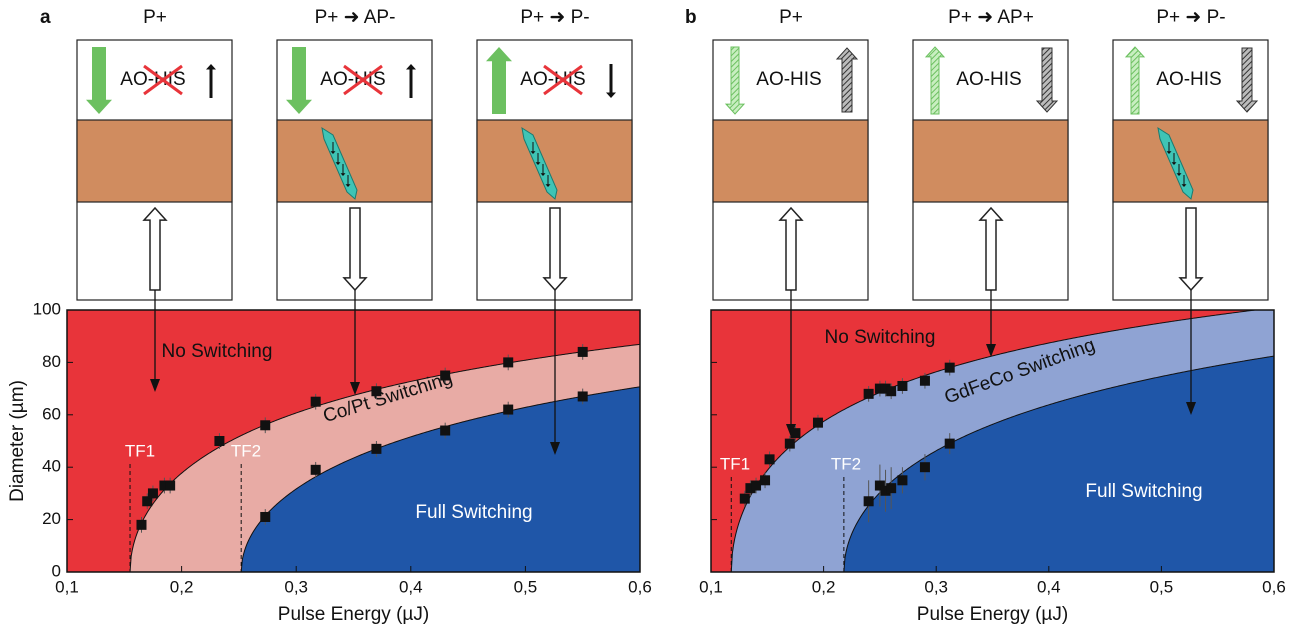  Describe the element at coordinates (51, 361) in the screenshot. I see `y-tick-label: 80` at that location.